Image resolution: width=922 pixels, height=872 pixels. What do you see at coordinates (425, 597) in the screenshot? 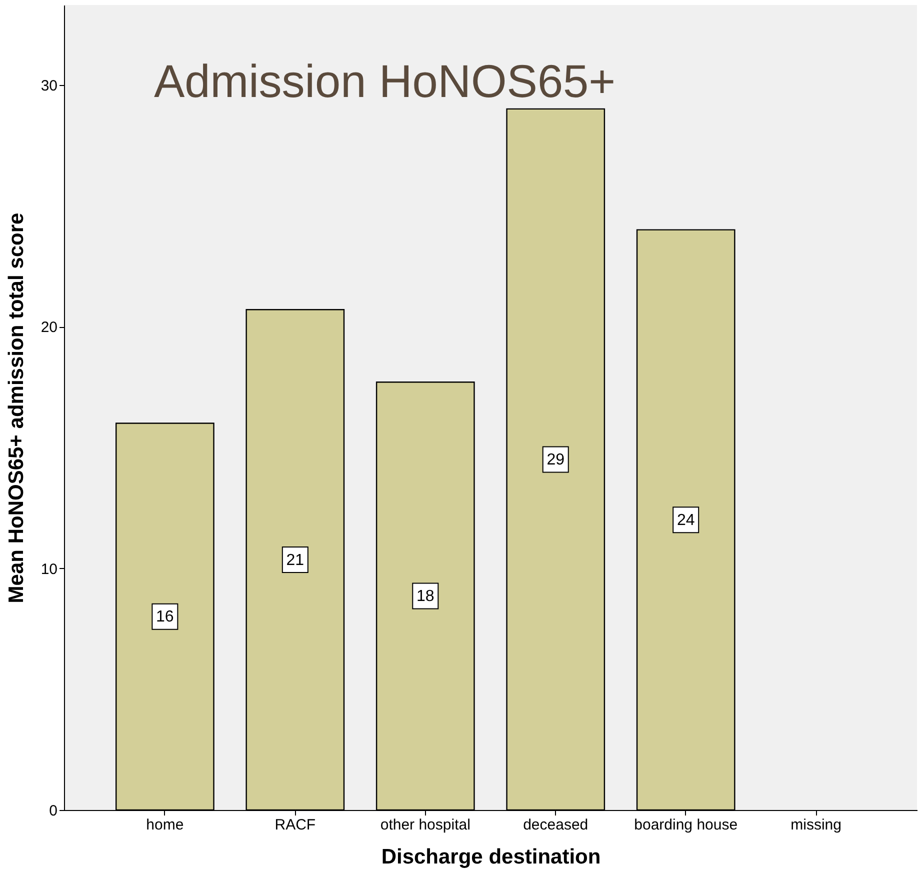
I see `data-label: 18` at bounding box center [425, 597].